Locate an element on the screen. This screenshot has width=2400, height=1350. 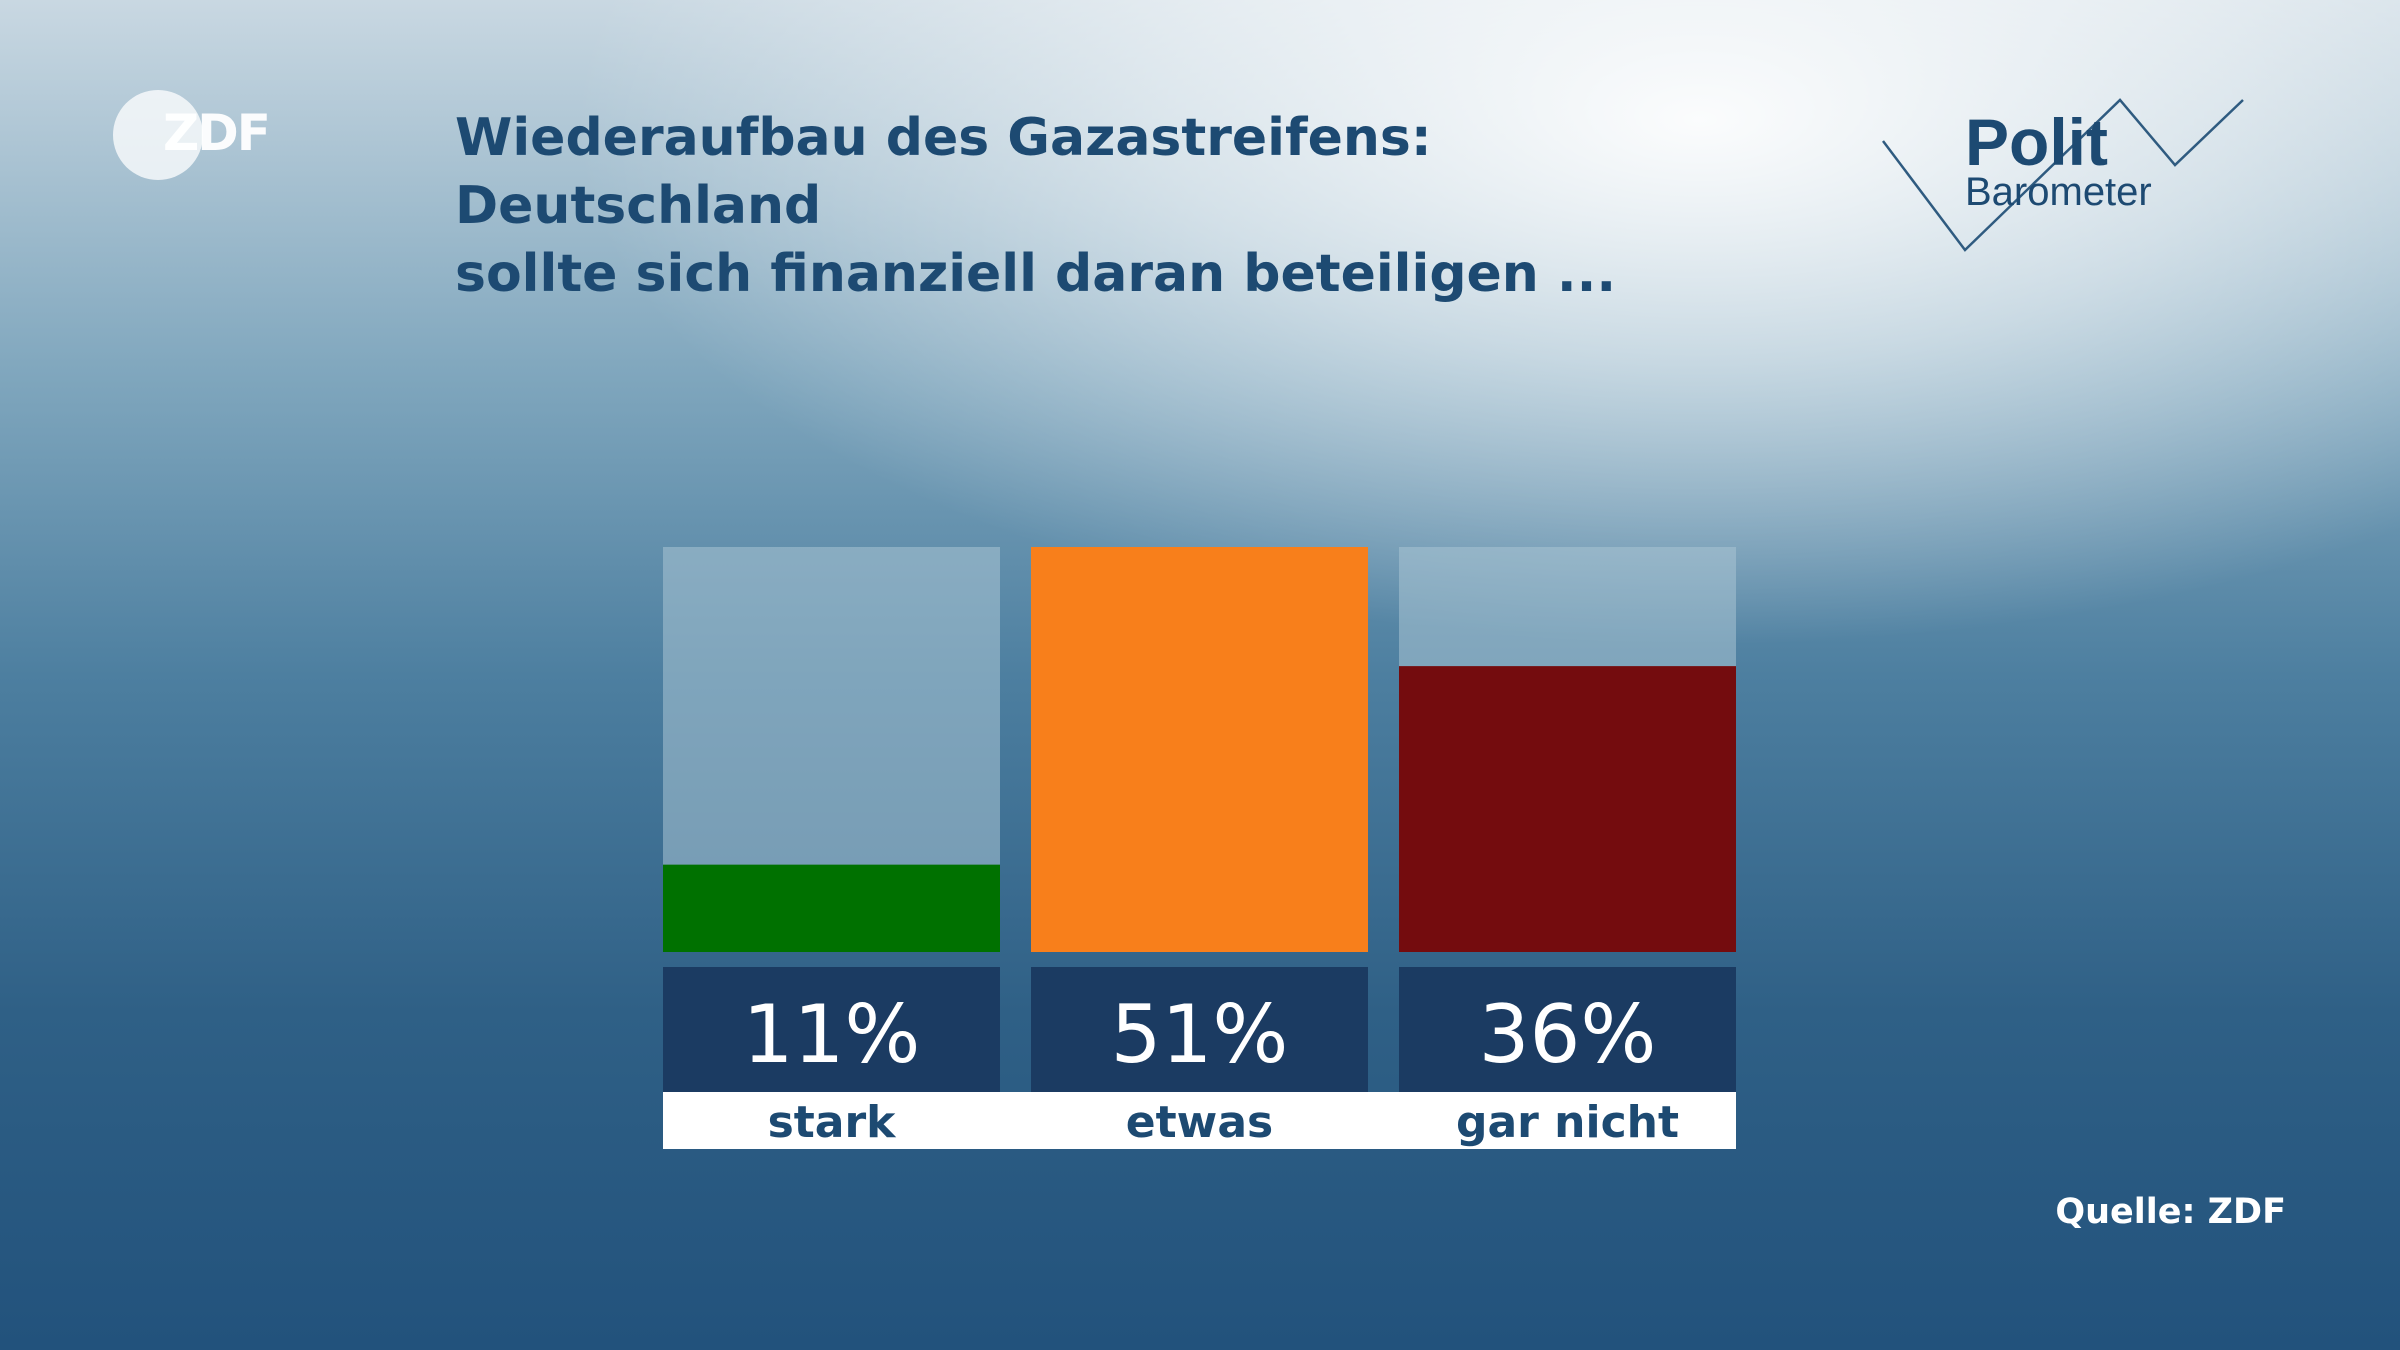
source-label: Quelle: ZDF is located at coordinates (2170, 1212).